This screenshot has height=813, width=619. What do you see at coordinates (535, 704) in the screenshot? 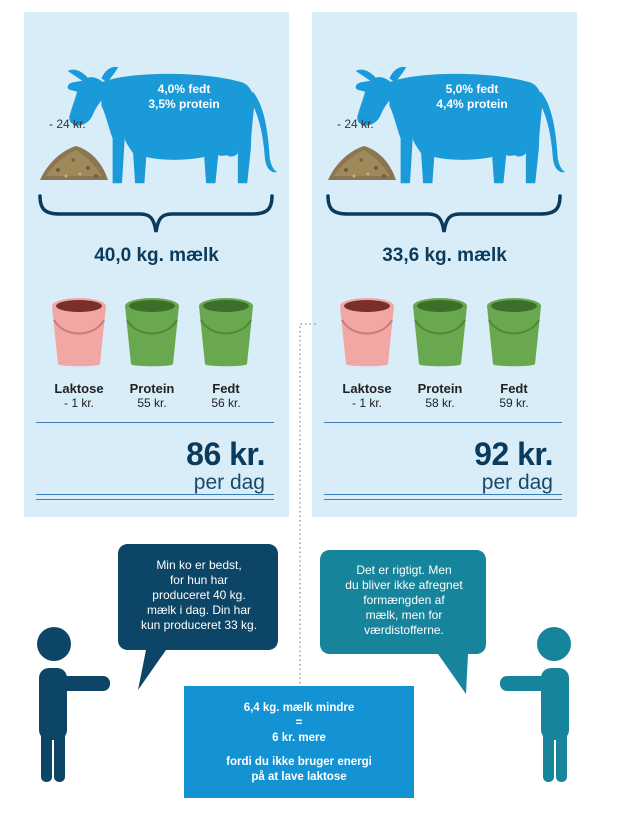
I see `person-right-icon` at bounding box center [535, 704].